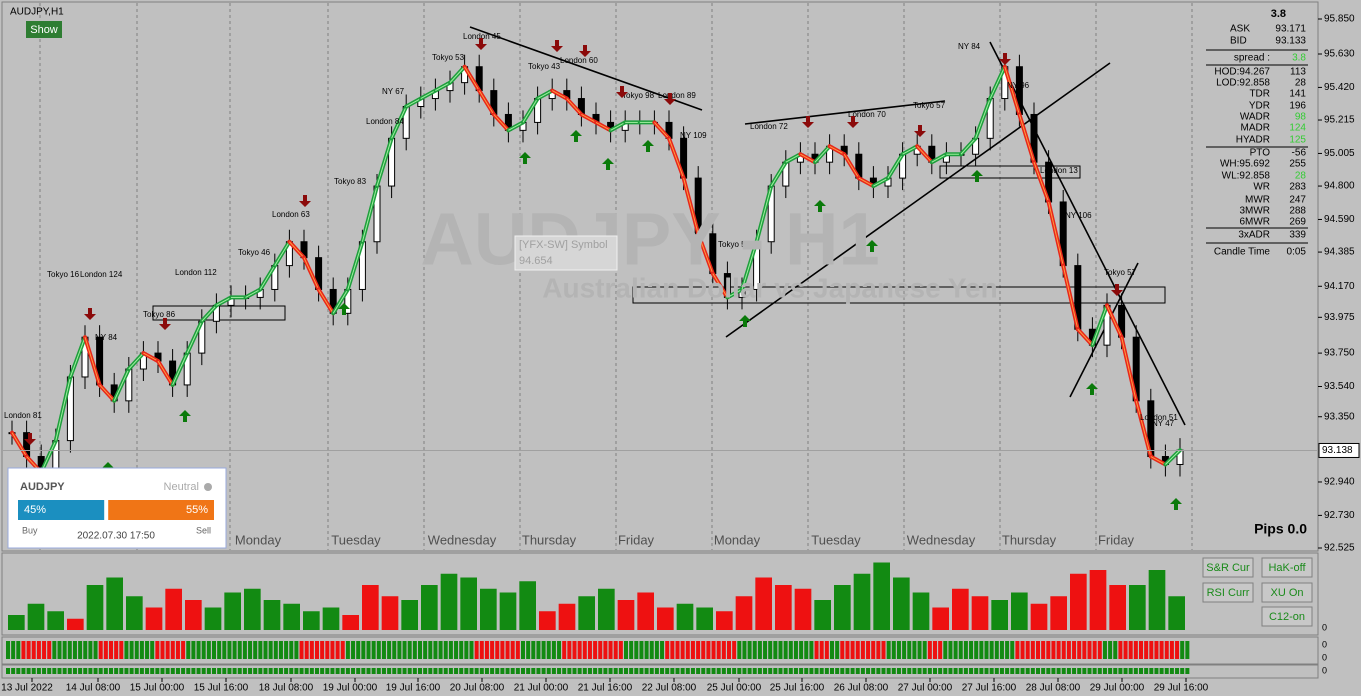  I want to click on toolbar-button: XU On, so click(1287, 592).